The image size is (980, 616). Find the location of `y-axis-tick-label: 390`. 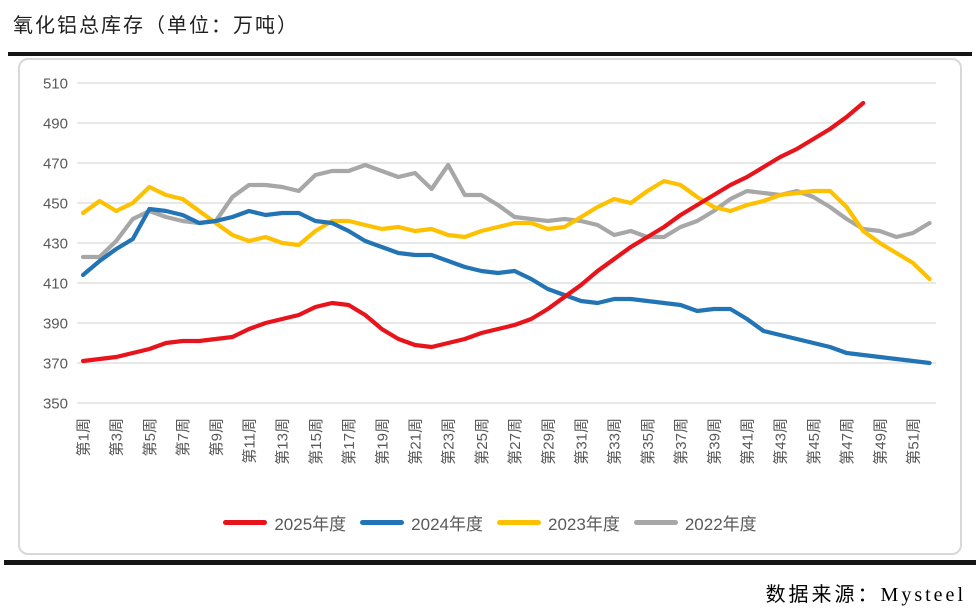

y-axis-tick-label: 390 is located at coordinates (55, 324).